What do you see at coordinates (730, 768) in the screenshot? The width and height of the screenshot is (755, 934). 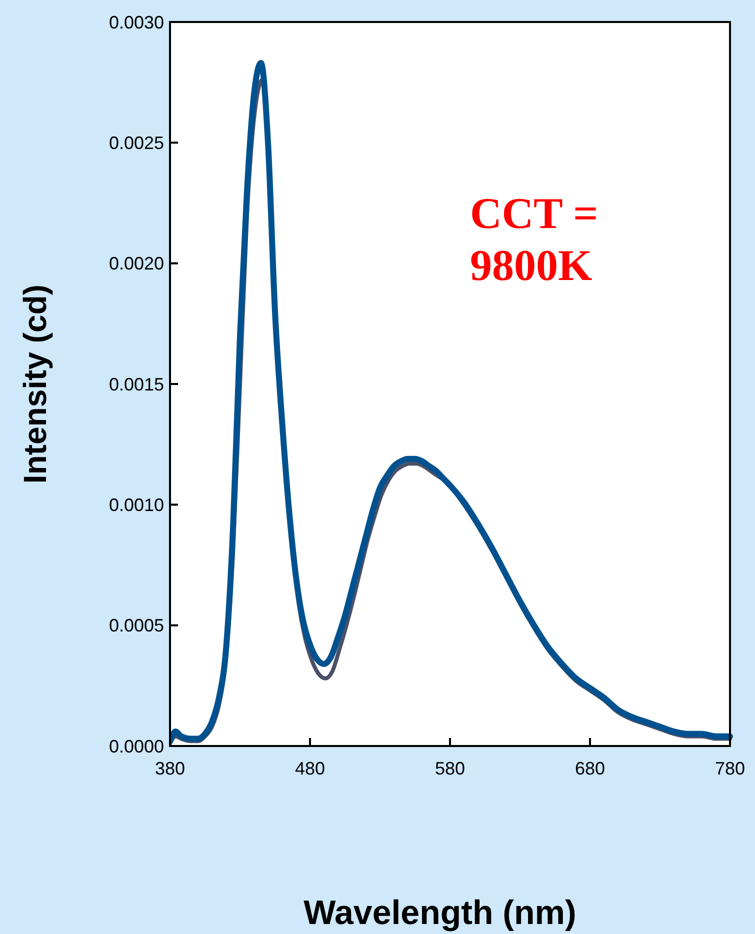 I see `x-tick-label: 780` at bounding box center [730, 768].